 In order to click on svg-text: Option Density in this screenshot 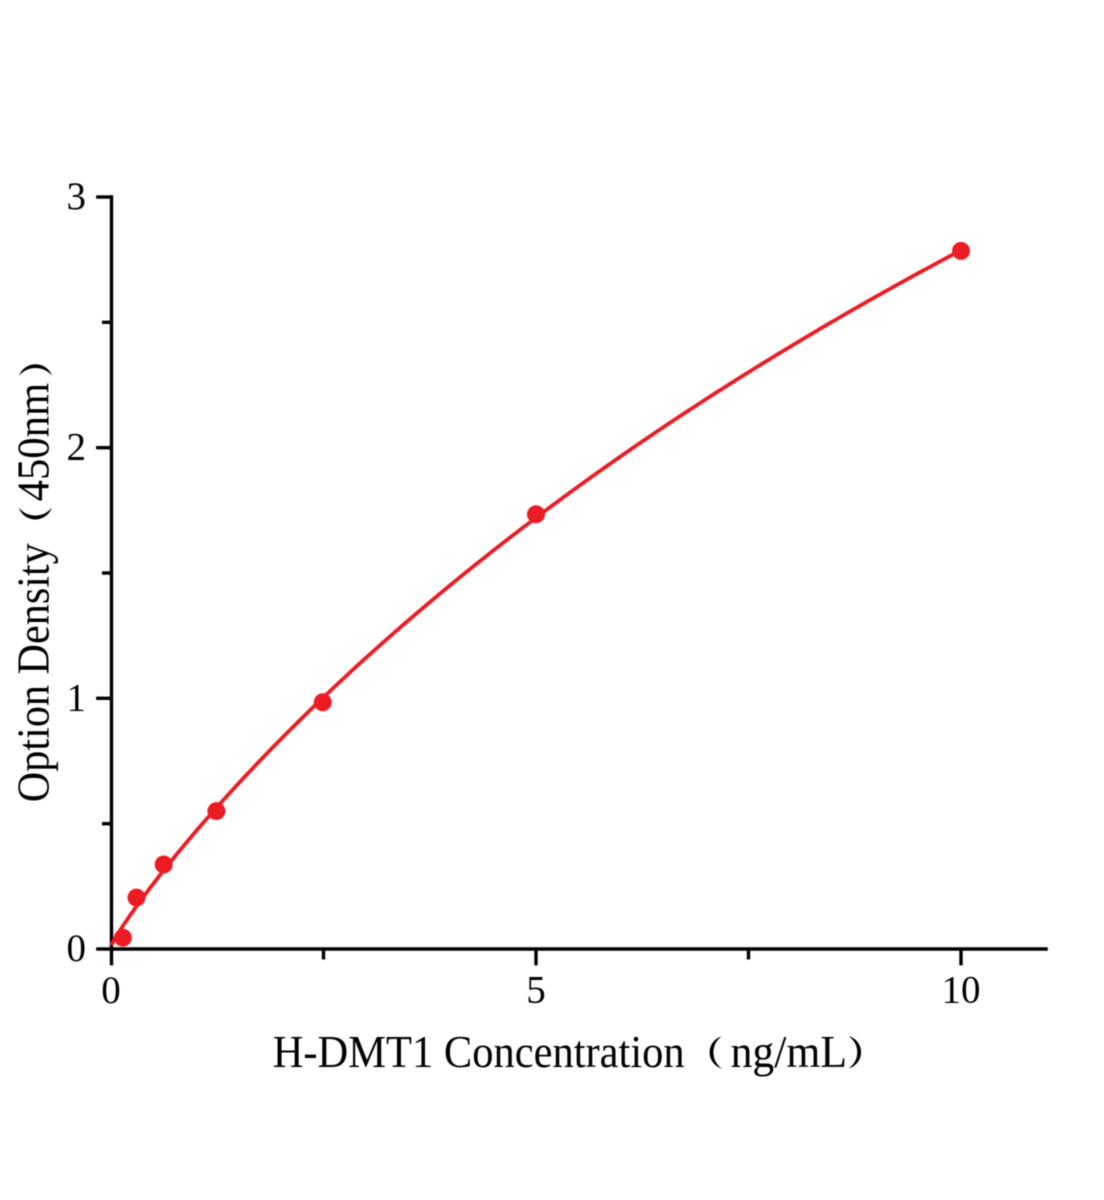, I will do `click(32, 672)`.